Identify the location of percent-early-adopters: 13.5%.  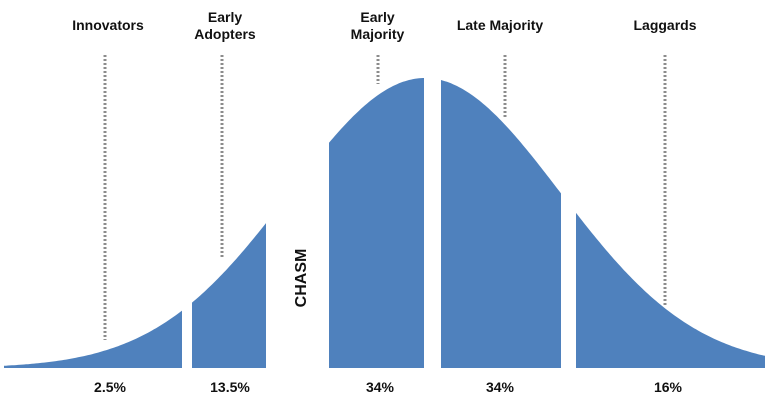
(230, 387).